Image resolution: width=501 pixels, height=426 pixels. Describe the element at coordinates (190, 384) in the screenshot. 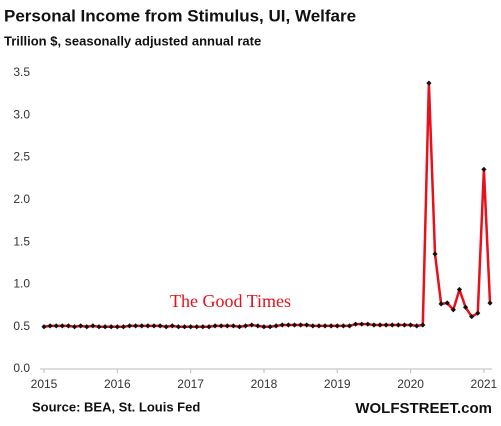

I see `x-tick-label: 2017` at that location.